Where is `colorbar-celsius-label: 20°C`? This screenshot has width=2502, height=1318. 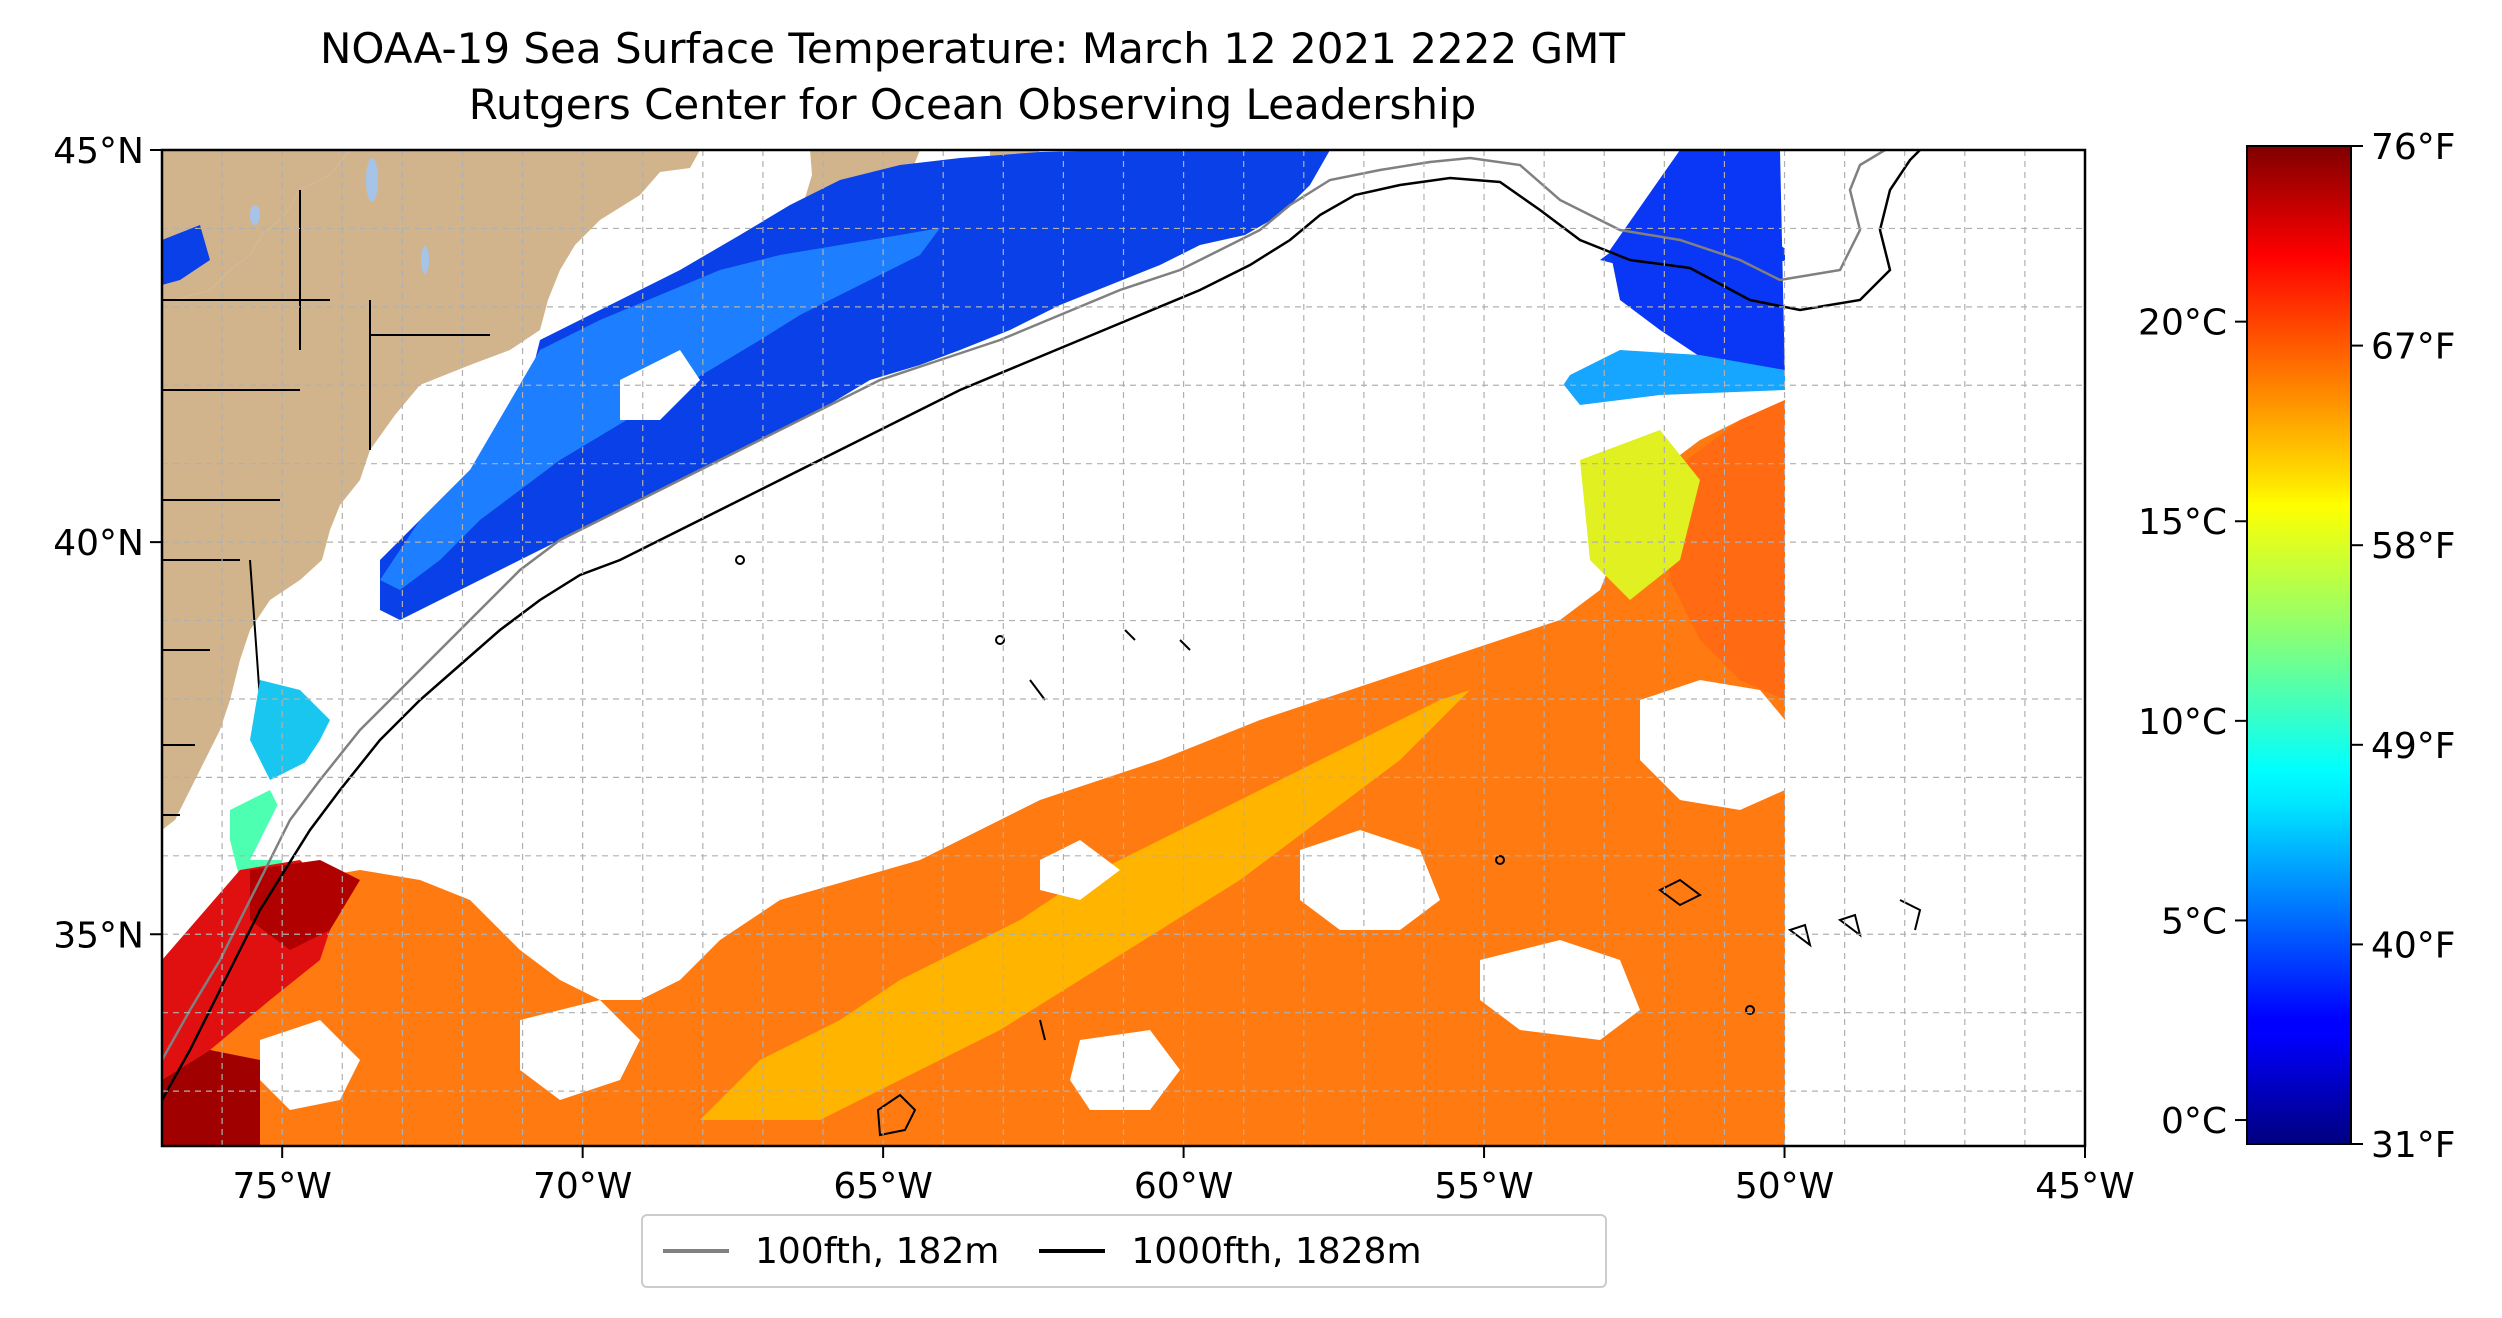
colorbar-celsius-label: 20°C is located at coordinates (2182, 323).